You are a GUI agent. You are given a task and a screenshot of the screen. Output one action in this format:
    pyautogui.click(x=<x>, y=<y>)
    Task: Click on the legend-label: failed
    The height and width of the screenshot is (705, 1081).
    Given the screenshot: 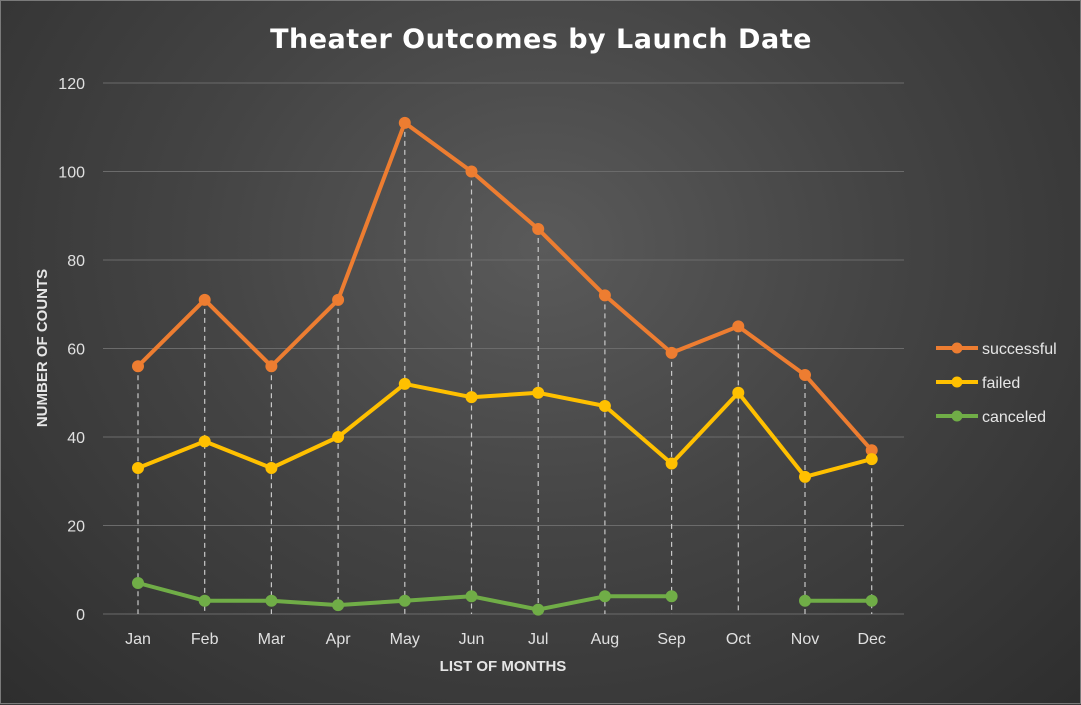 What is the action you would take?
    pyautogui.click(x=1001, y=383)
    